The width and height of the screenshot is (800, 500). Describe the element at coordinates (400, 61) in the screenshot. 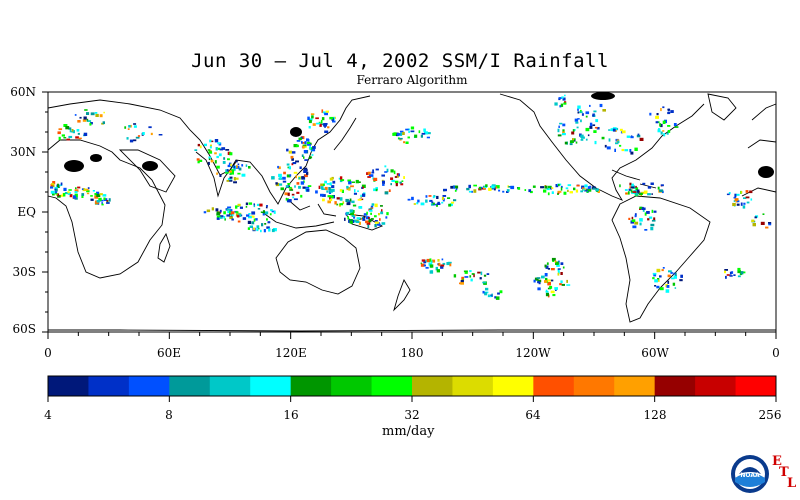

I see `map-title: Jun 30 – Jul 4, 2002 SSM/I Rainfall` at that location.